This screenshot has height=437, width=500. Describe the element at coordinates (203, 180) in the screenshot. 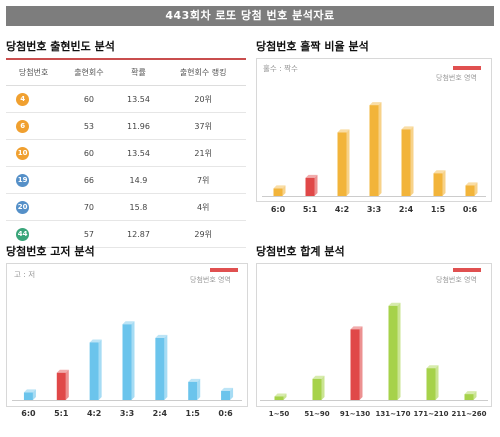

I see `appear-rank-cell: 7위` at that location.